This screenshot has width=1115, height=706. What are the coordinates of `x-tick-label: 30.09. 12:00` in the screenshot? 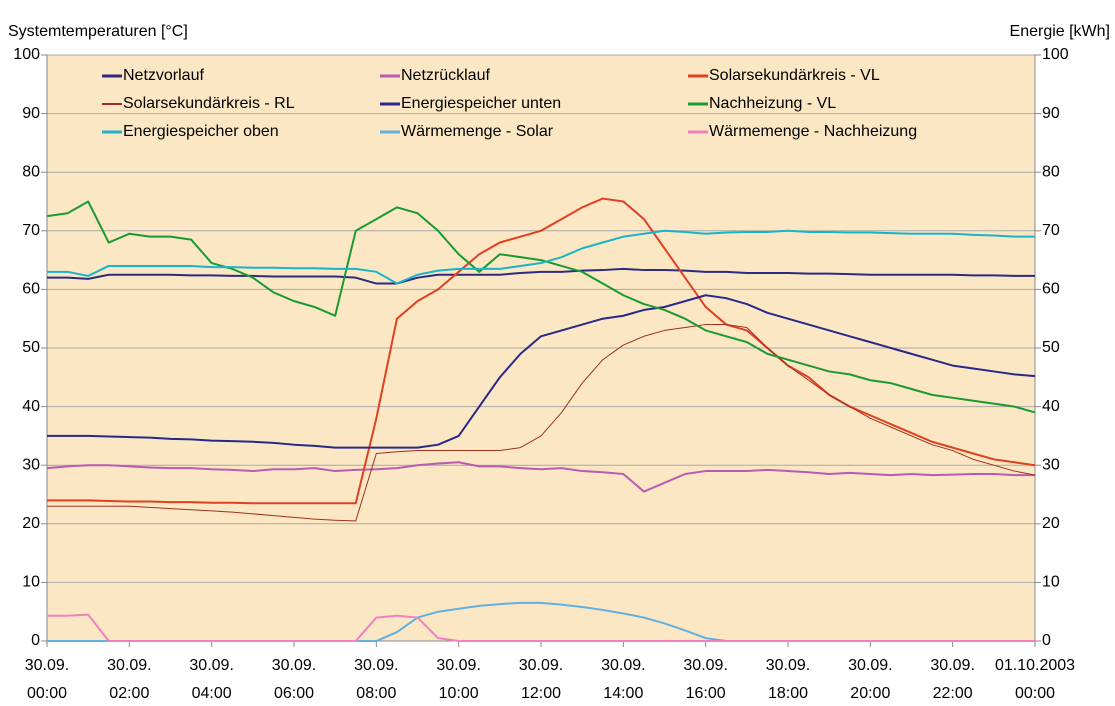 It's located at (541, 679).